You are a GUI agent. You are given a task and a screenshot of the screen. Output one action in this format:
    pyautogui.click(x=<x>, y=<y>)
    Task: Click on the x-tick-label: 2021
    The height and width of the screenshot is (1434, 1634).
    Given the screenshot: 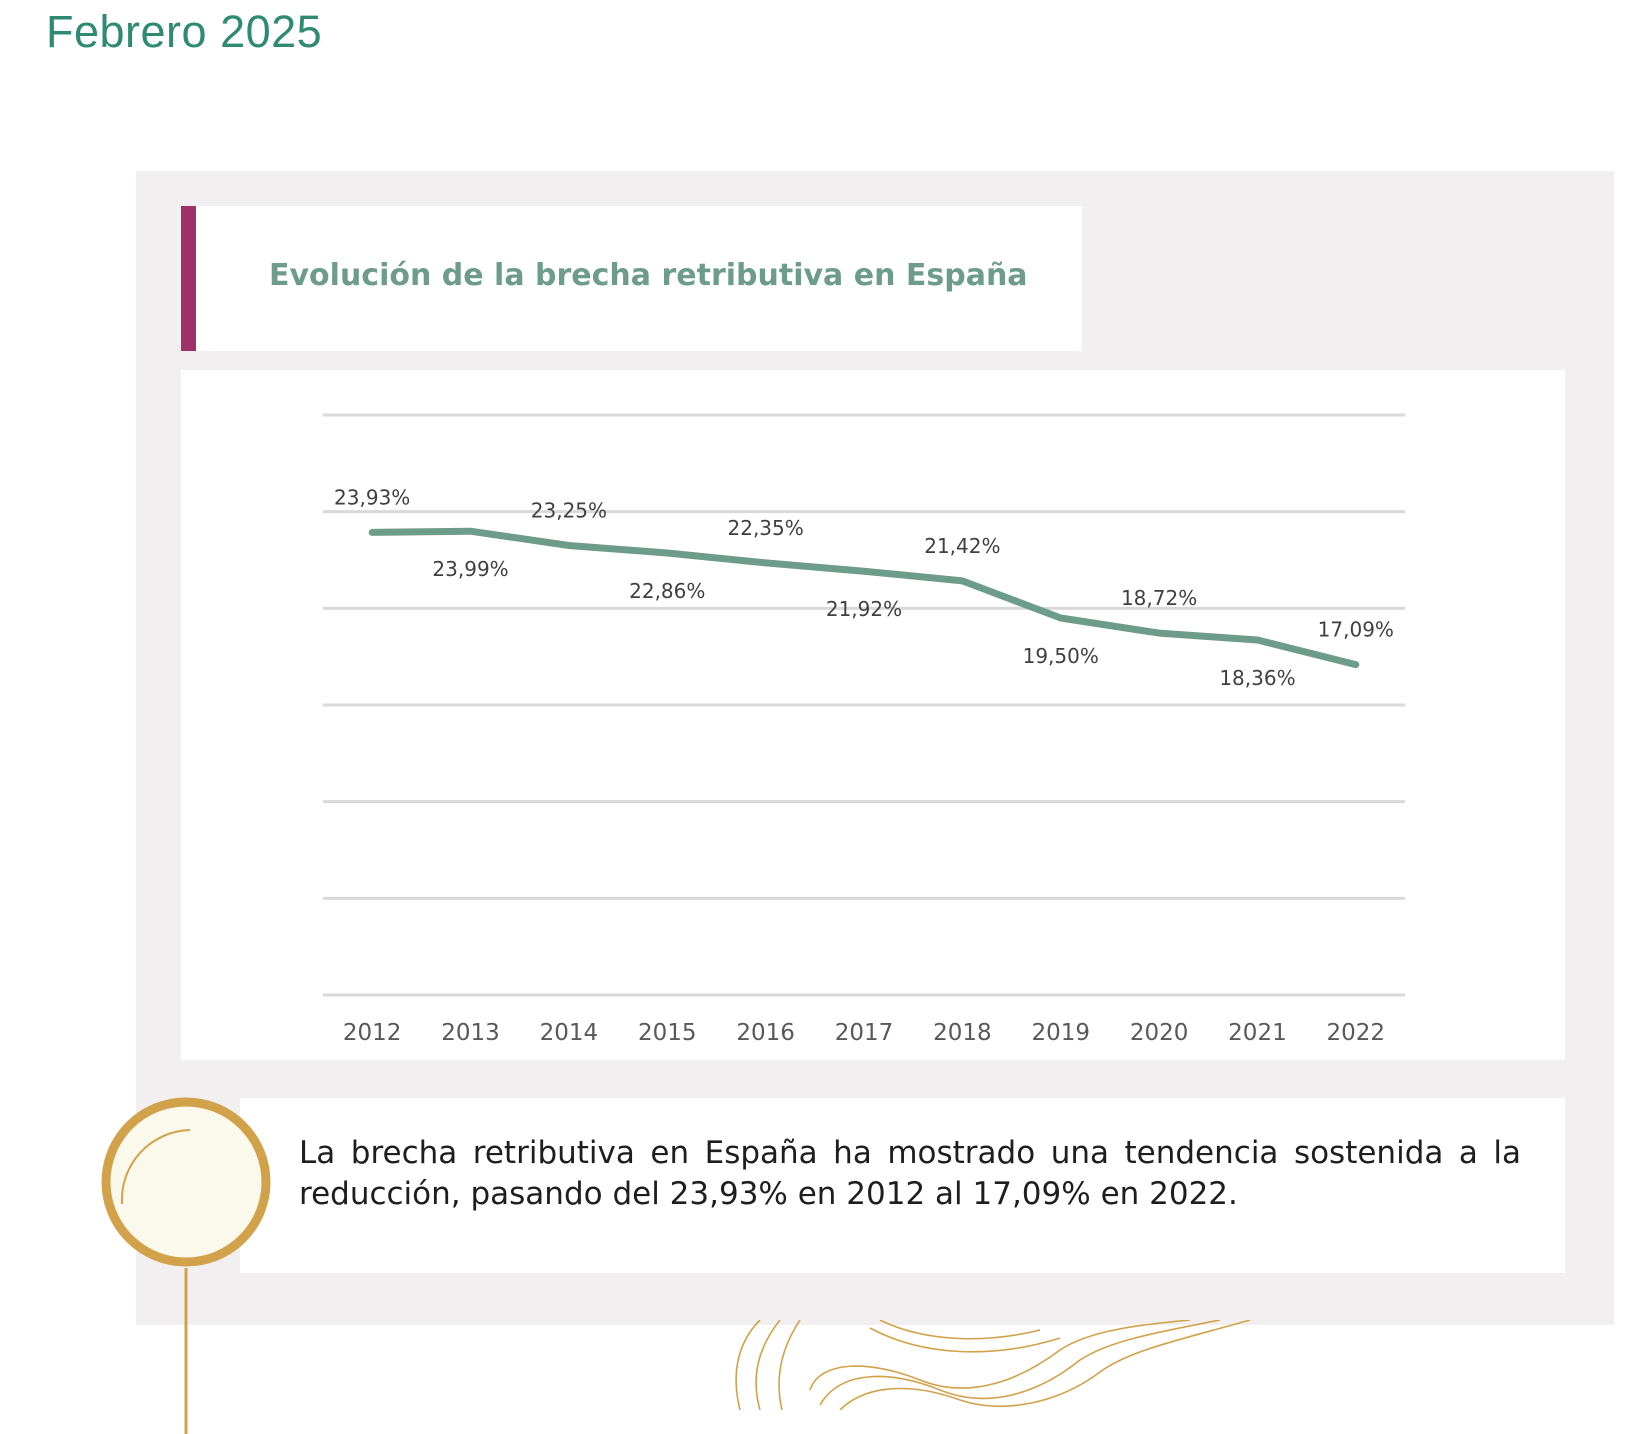 What is the action you would take?
    pyautogui.click(x=1257, y=1033)
    